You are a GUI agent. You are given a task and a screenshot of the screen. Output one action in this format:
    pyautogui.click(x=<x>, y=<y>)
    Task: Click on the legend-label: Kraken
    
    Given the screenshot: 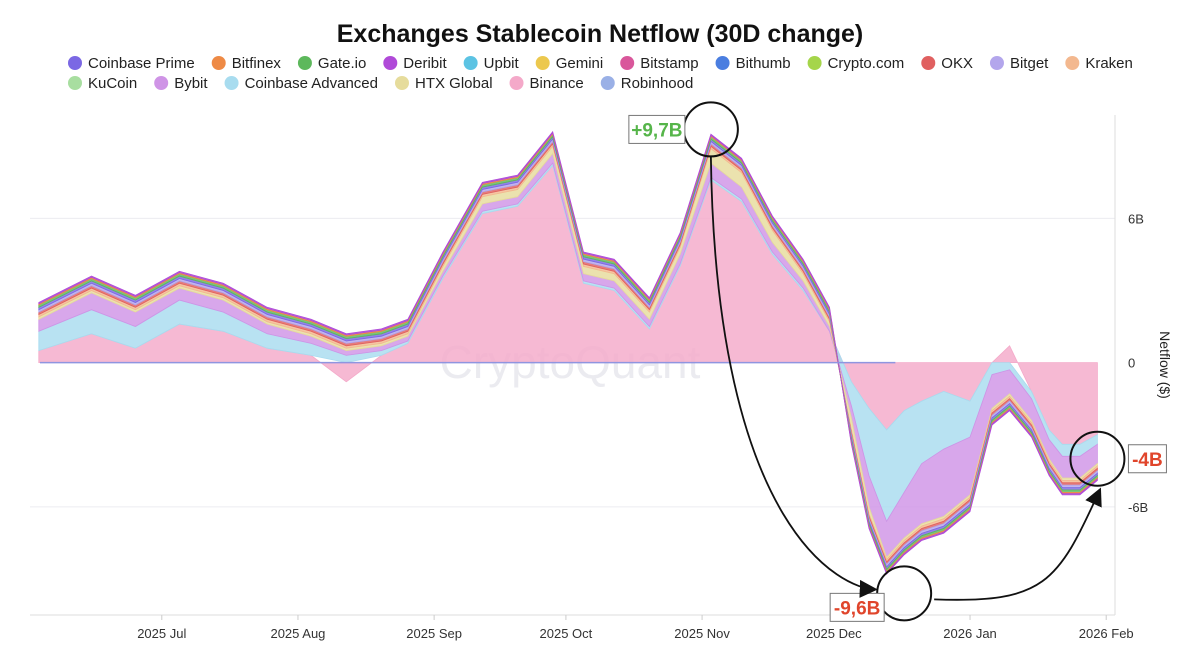 What is the action you would take?
    pyautogui.click(x=1109, y=63)
    